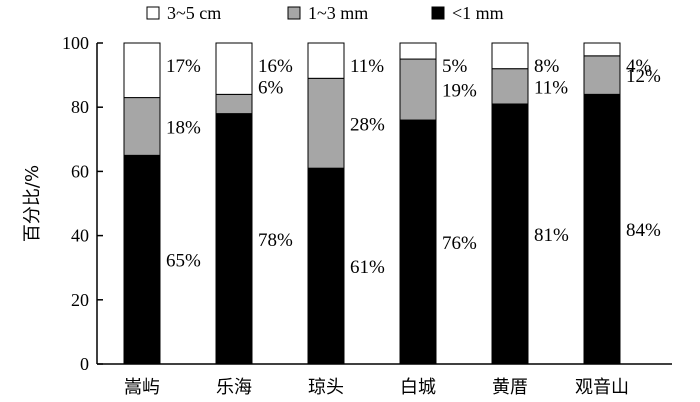  What do you see at coordinates (142, 387) in the screenshot?
I see `x-tick-label: 嵩屿` at bounding box center [142, 387].